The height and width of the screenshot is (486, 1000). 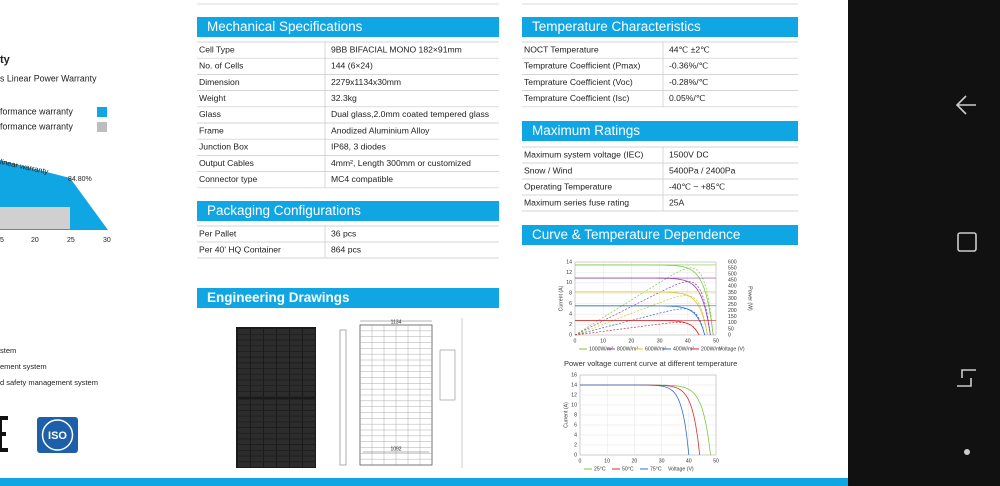 I want to click on certification: d safety management system, so click(x=49, y=382).